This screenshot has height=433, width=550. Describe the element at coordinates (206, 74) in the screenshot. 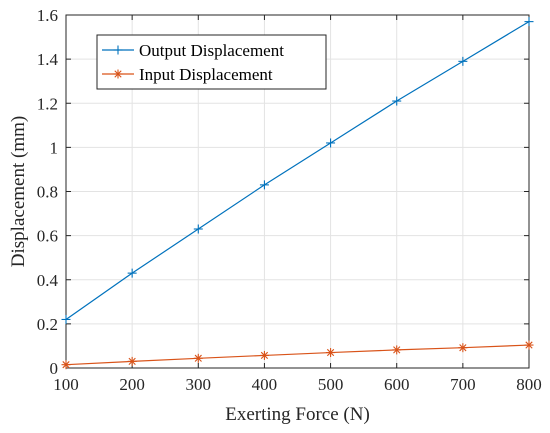

I see `legend-label: Input Displacement` at that location.